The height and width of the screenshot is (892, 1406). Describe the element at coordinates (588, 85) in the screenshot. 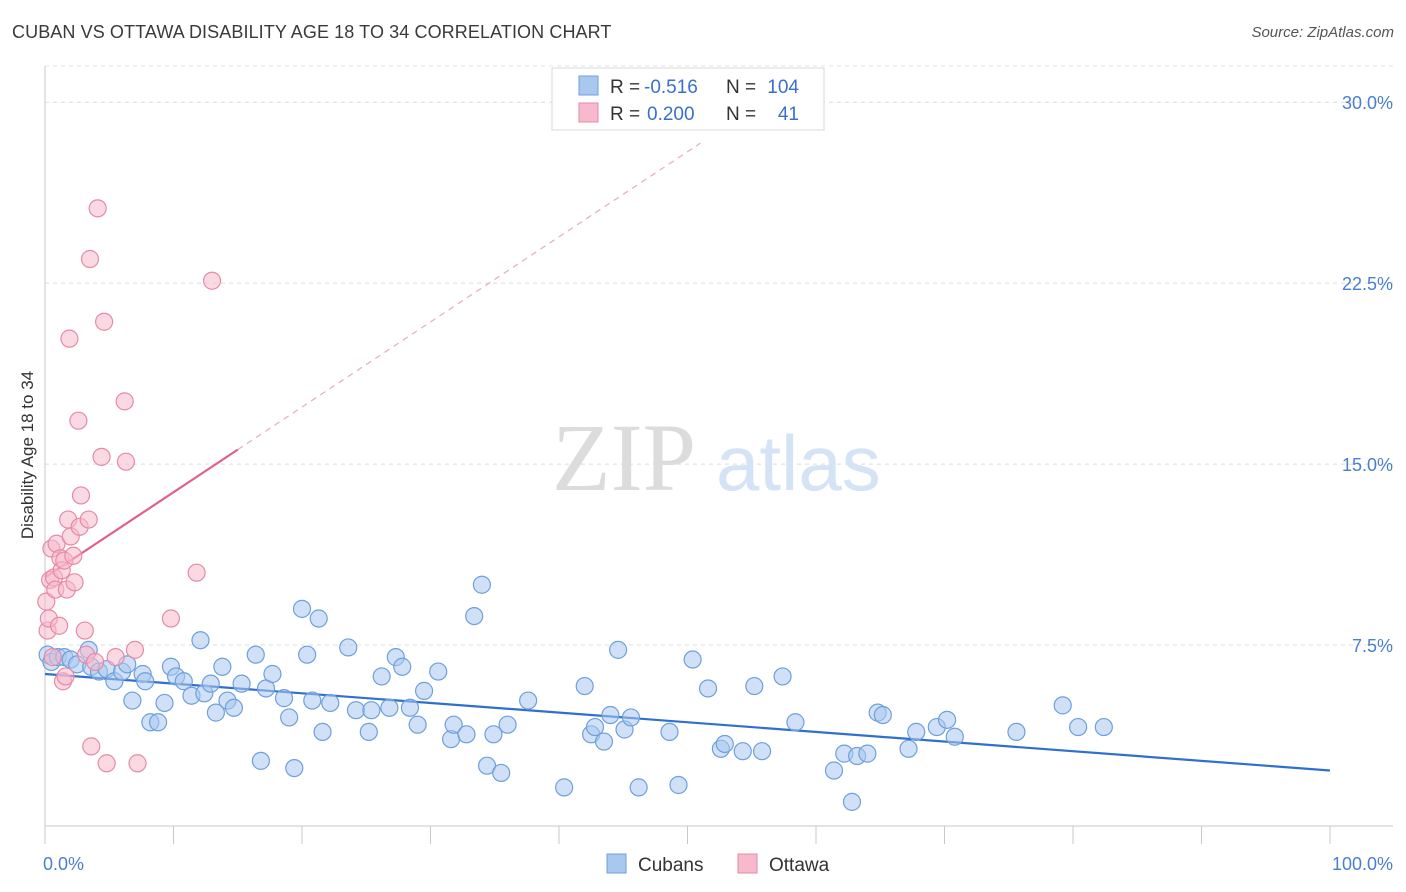

I see `legend-swatch-cubans` at that location.